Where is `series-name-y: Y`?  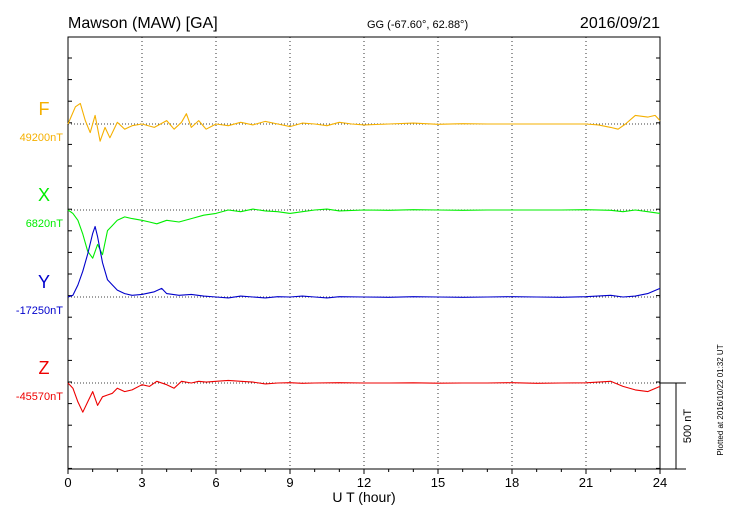 series-name-y: Y is located at coordinates (44, 282).